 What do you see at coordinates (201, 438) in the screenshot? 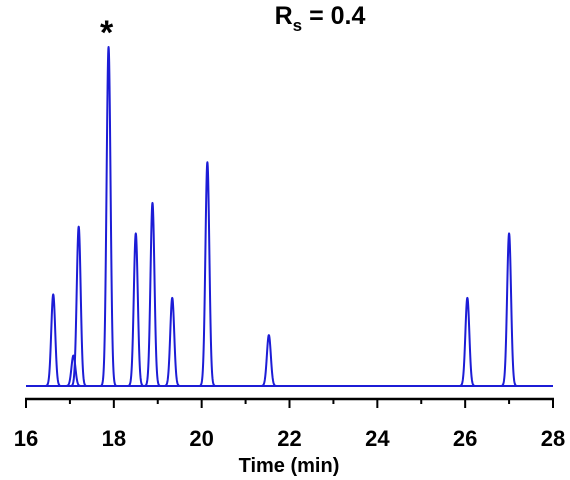
I see `x-tick-label: 20` at bounding box center [201, 438].